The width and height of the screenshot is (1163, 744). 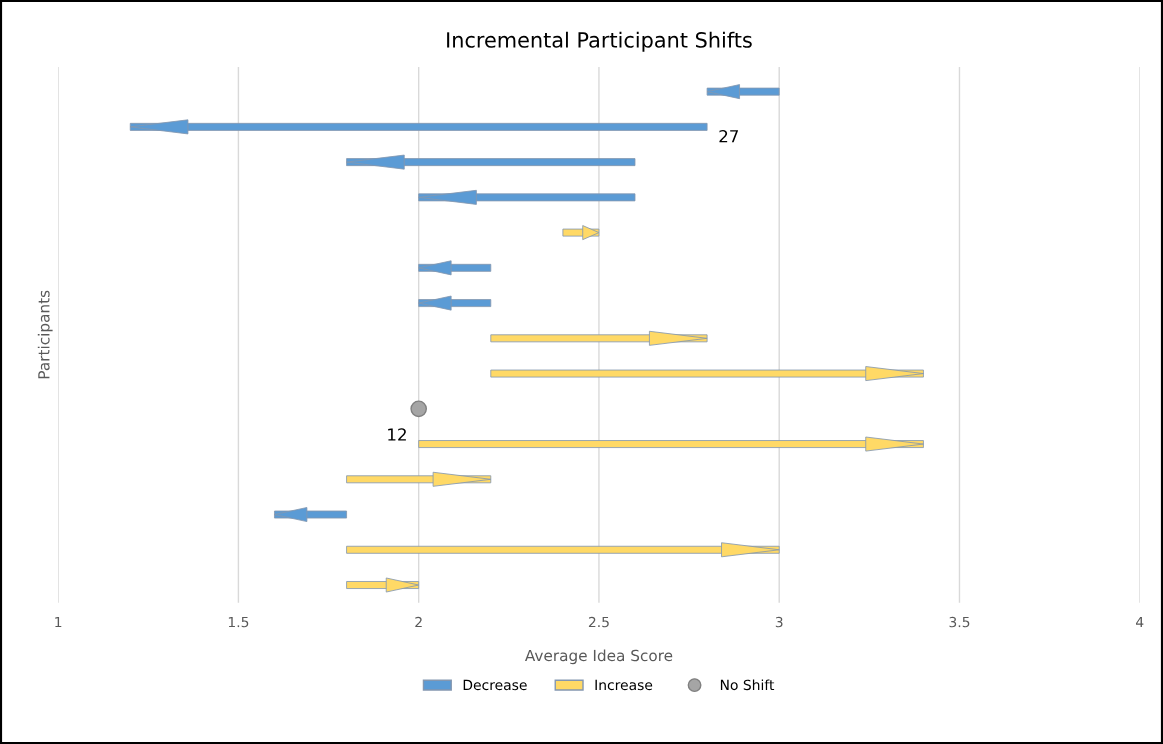 I want to click on legend-label: Decrease, so click(x=495, y=685).